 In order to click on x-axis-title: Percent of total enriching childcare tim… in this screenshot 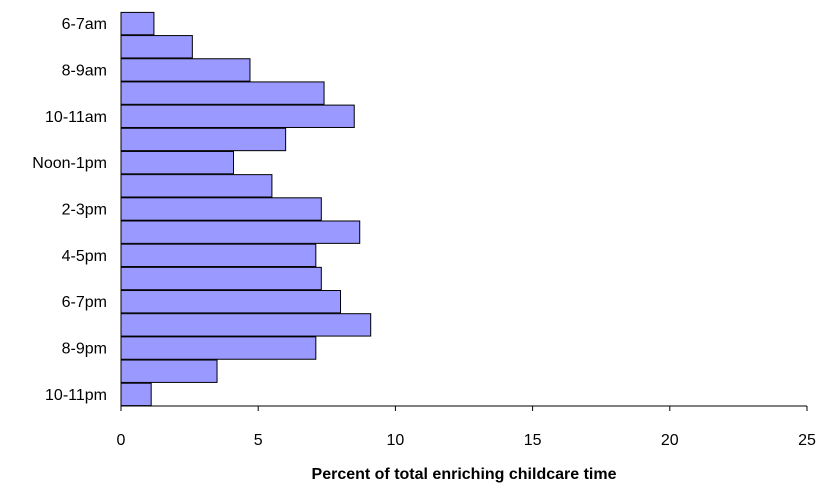, I will do `click(464, 474)`.